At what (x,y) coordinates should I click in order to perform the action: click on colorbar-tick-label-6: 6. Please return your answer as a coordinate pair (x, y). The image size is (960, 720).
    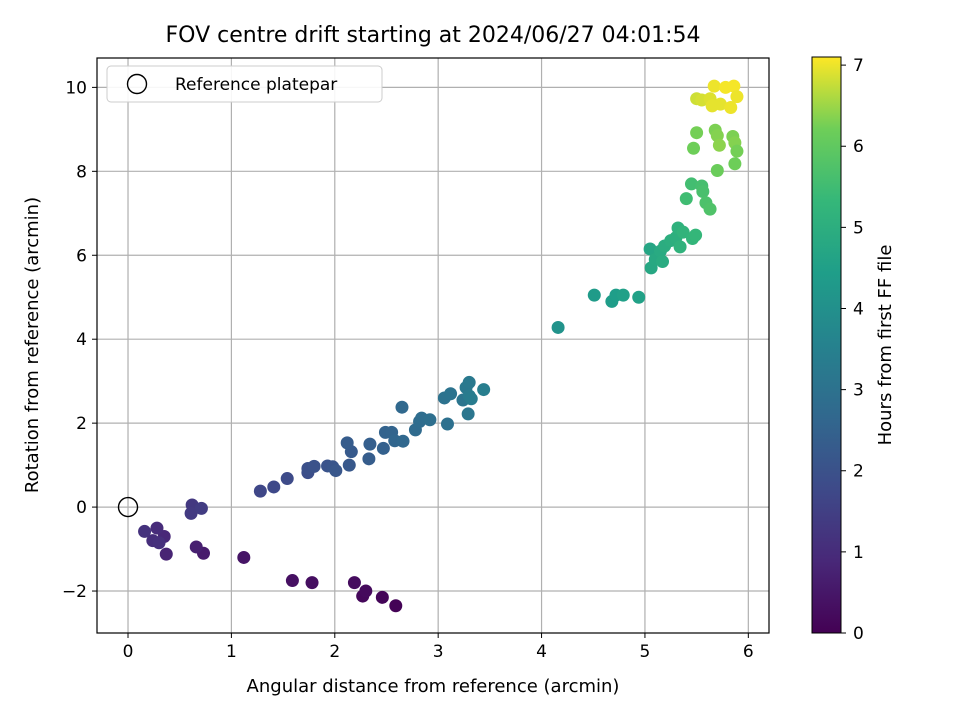
    Looking at the image, I should click on (858, 147).